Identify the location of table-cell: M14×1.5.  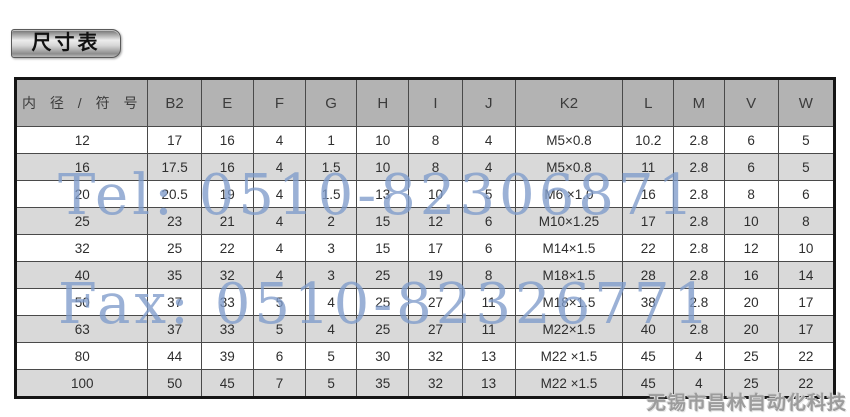
(569, 248).